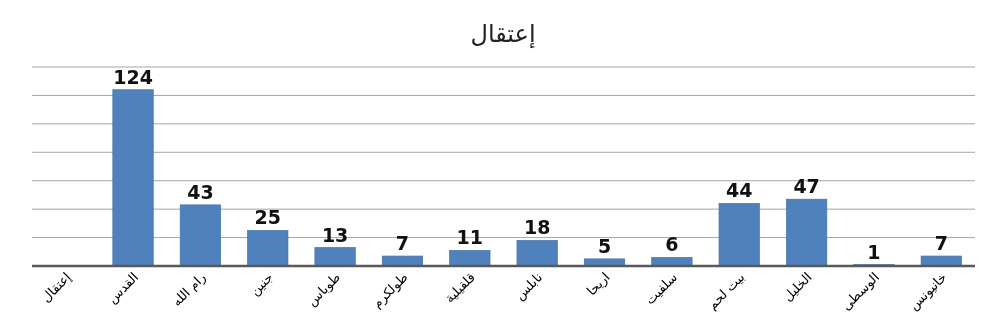  I want to click on chart-title: إعتقال, so click(503, 34).